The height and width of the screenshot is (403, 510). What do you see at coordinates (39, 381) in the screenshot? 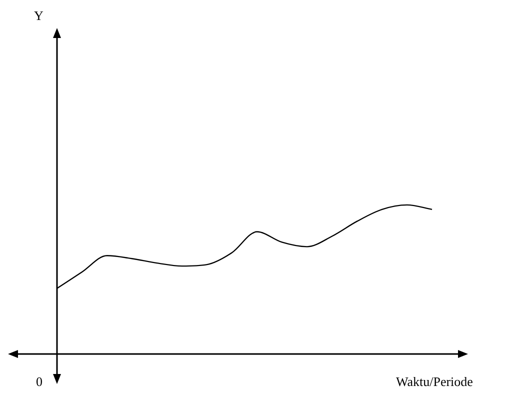
I see `text: 0` at bounding box center [39, 381].